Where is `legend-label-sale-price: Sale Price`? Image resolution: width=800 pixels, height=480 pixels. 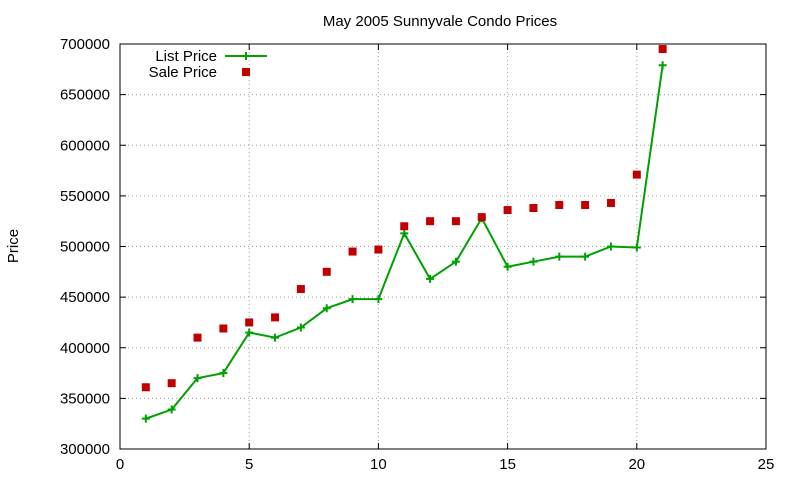 legend-label-sale-price: Sale Price is located at coordinates (183, 72).